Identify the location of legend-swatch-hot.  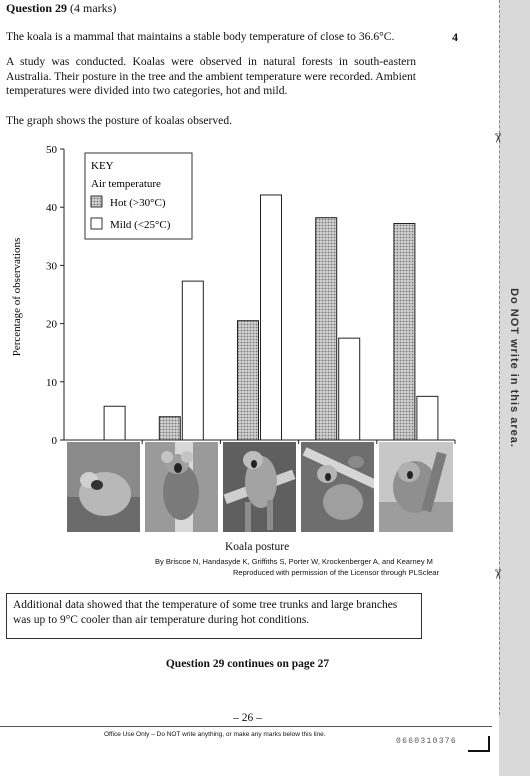
(96, 201).